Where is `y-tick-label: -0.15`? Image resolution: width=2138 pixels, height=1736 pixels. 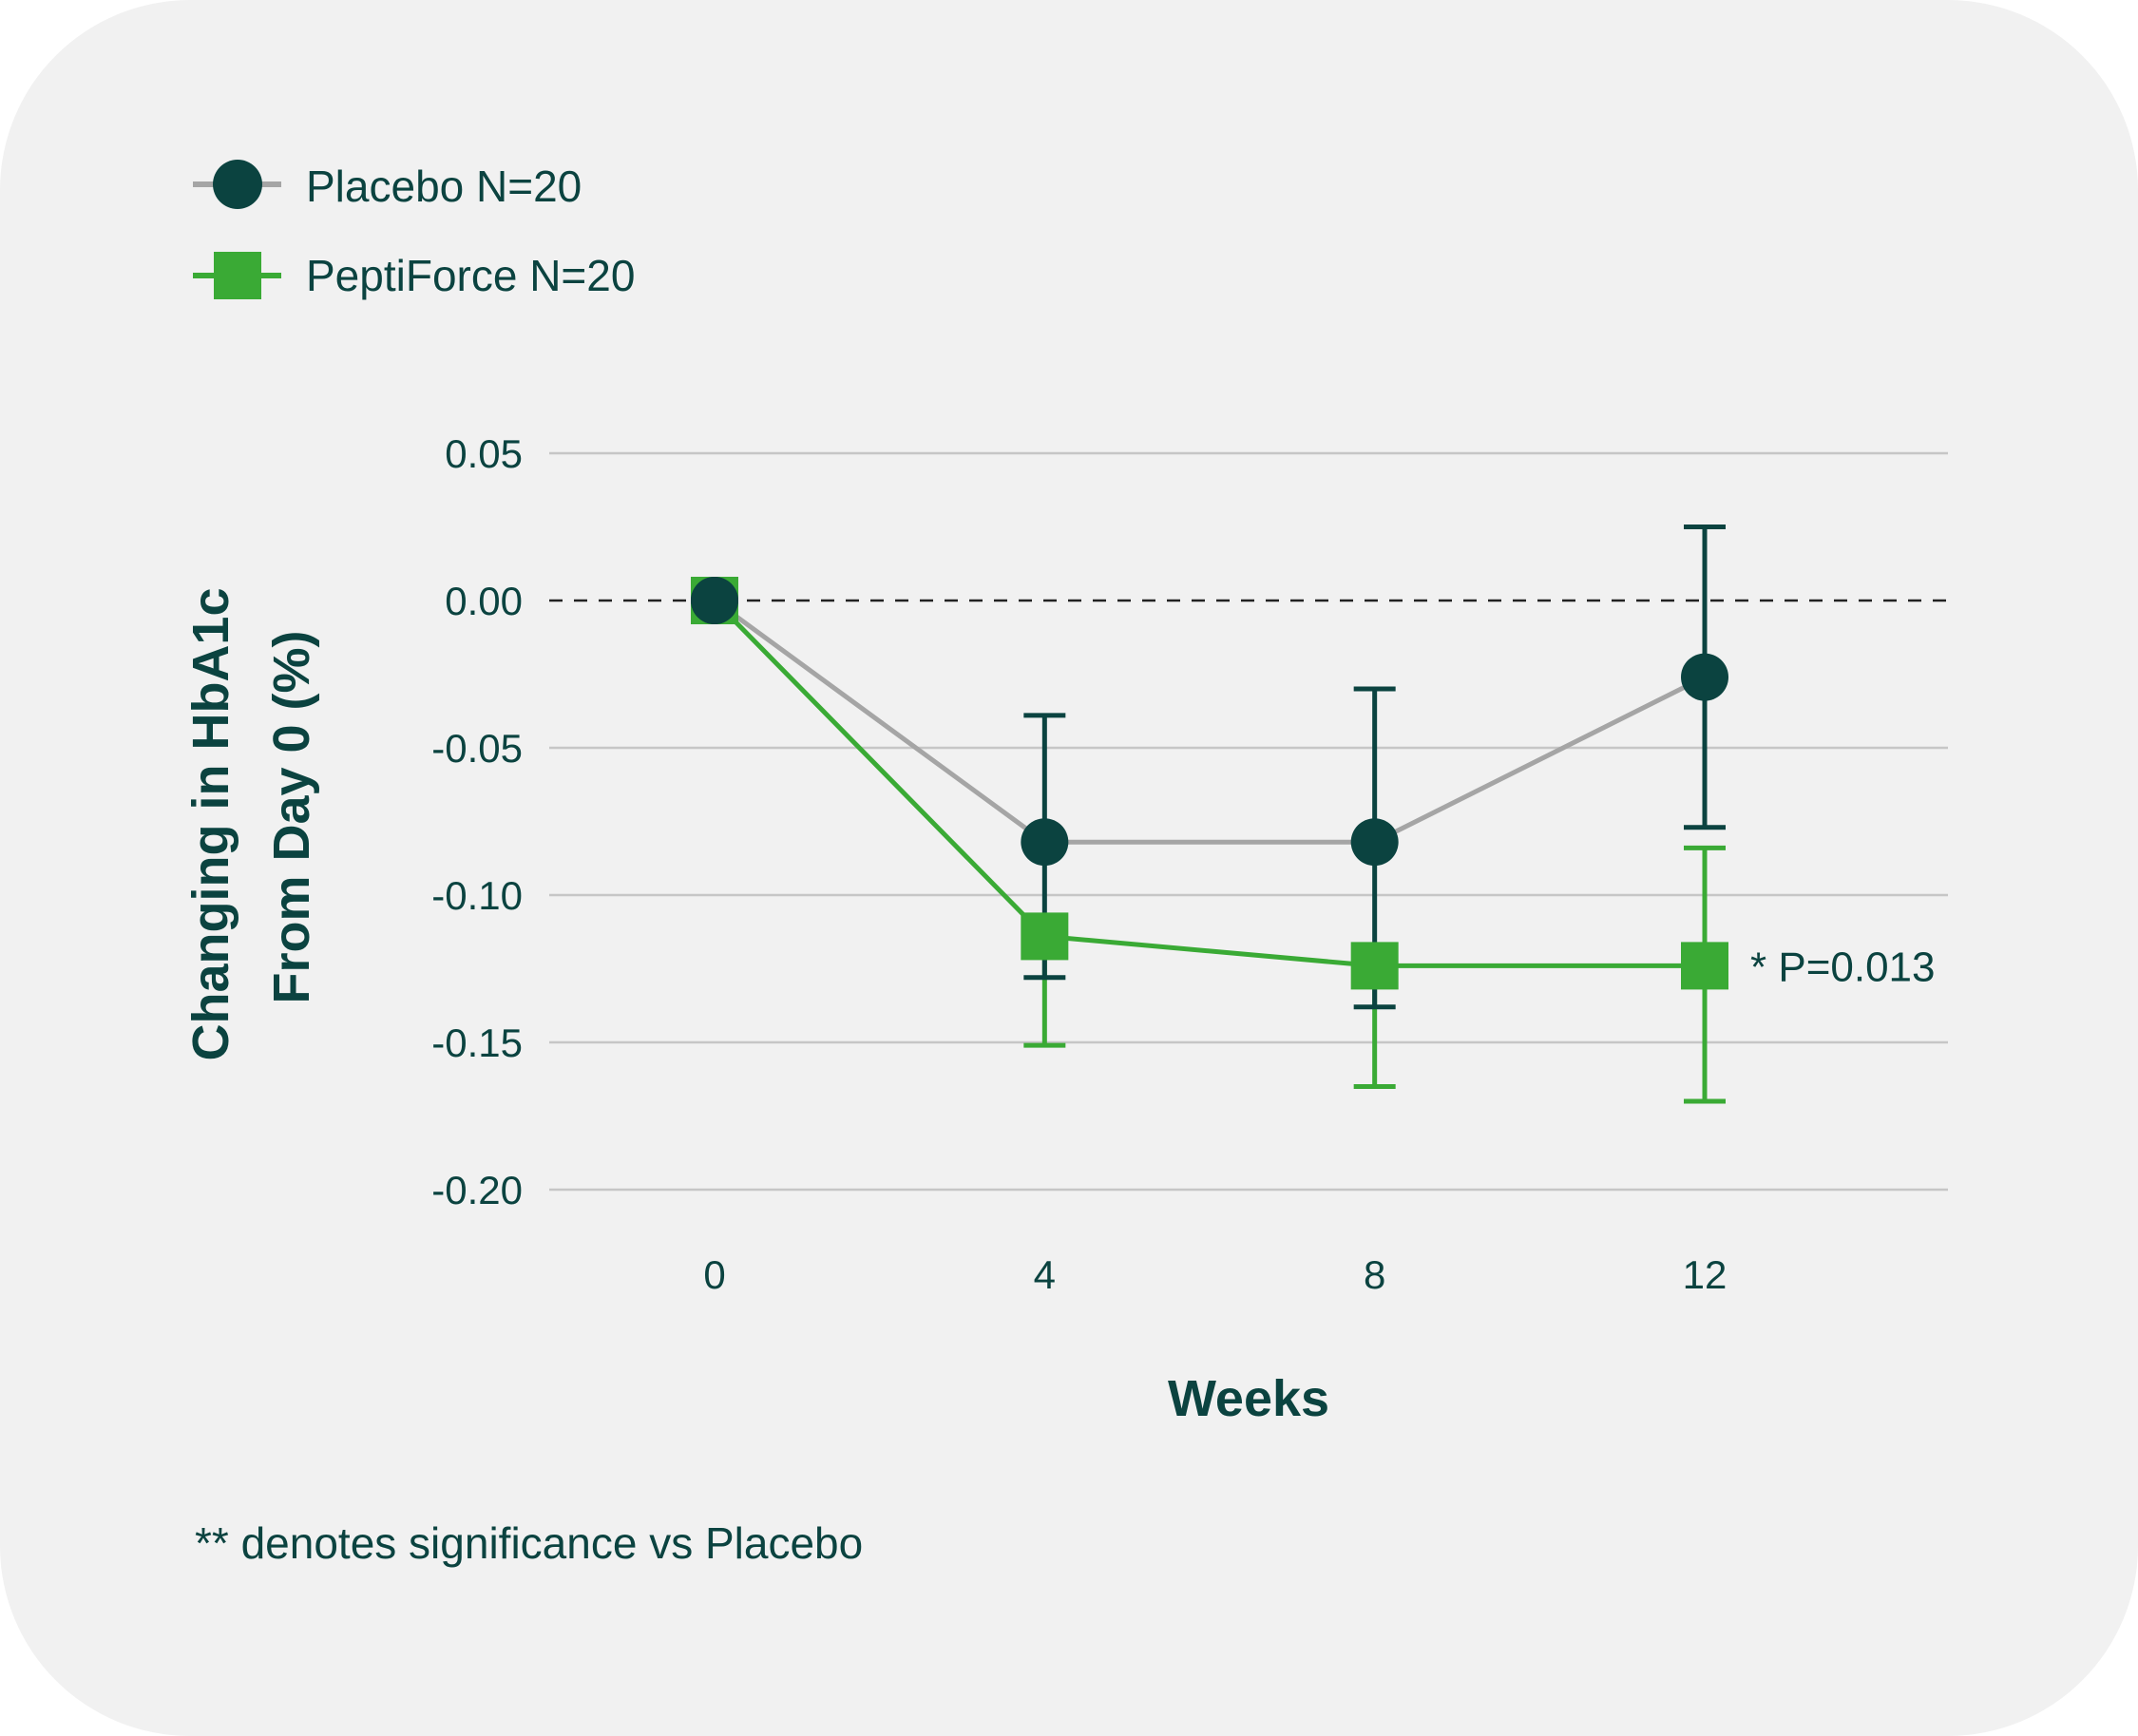 y-tick-label: -0.15 is located at coordinates (477, 1043).